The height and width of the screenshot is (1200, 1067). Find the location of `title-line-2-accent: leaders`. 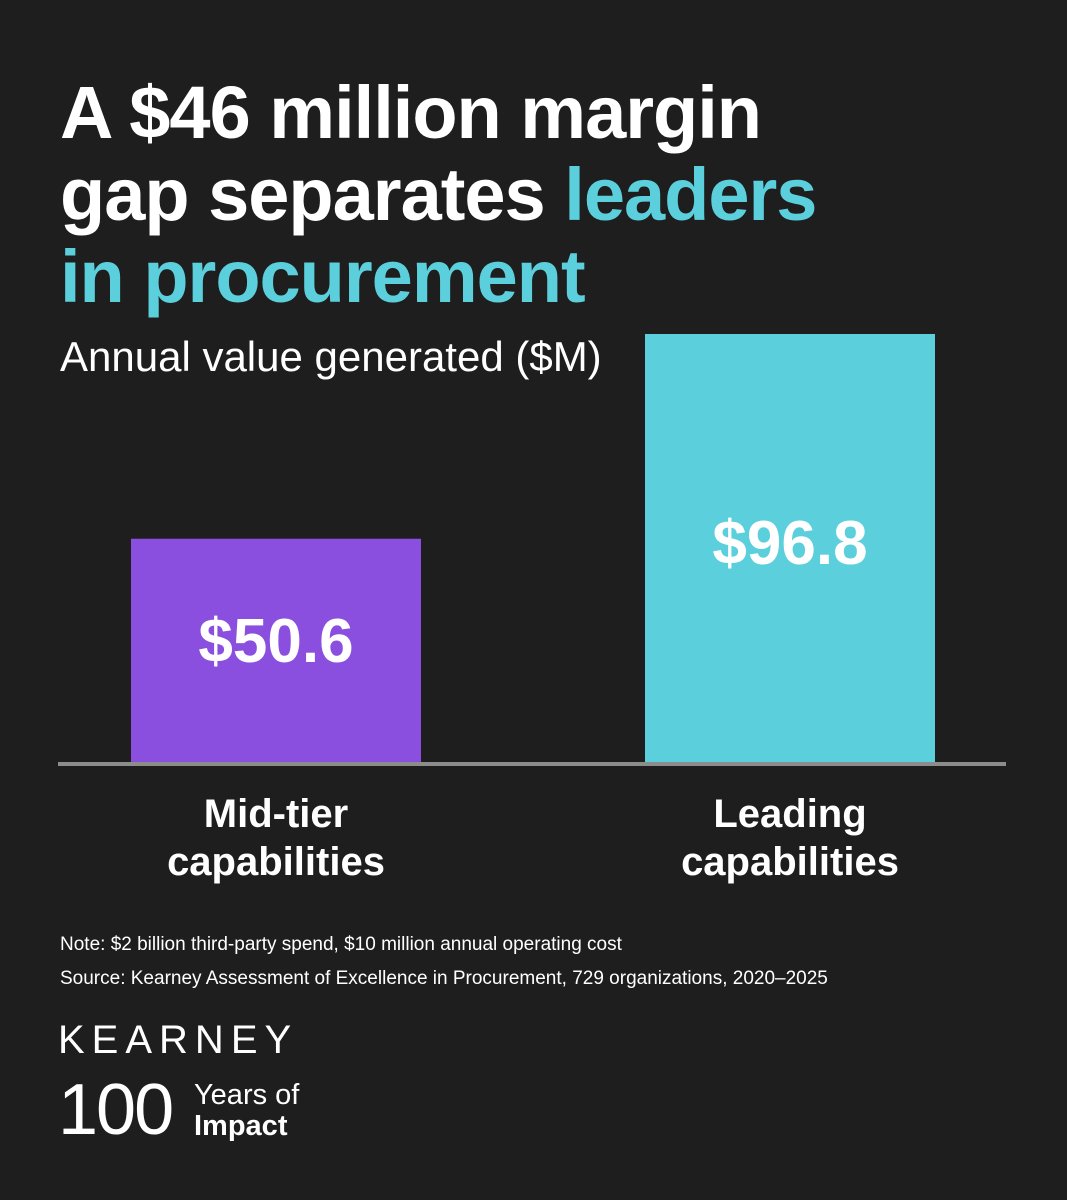

title-line-2-accent: leaders is located at coordinates (690, 194).